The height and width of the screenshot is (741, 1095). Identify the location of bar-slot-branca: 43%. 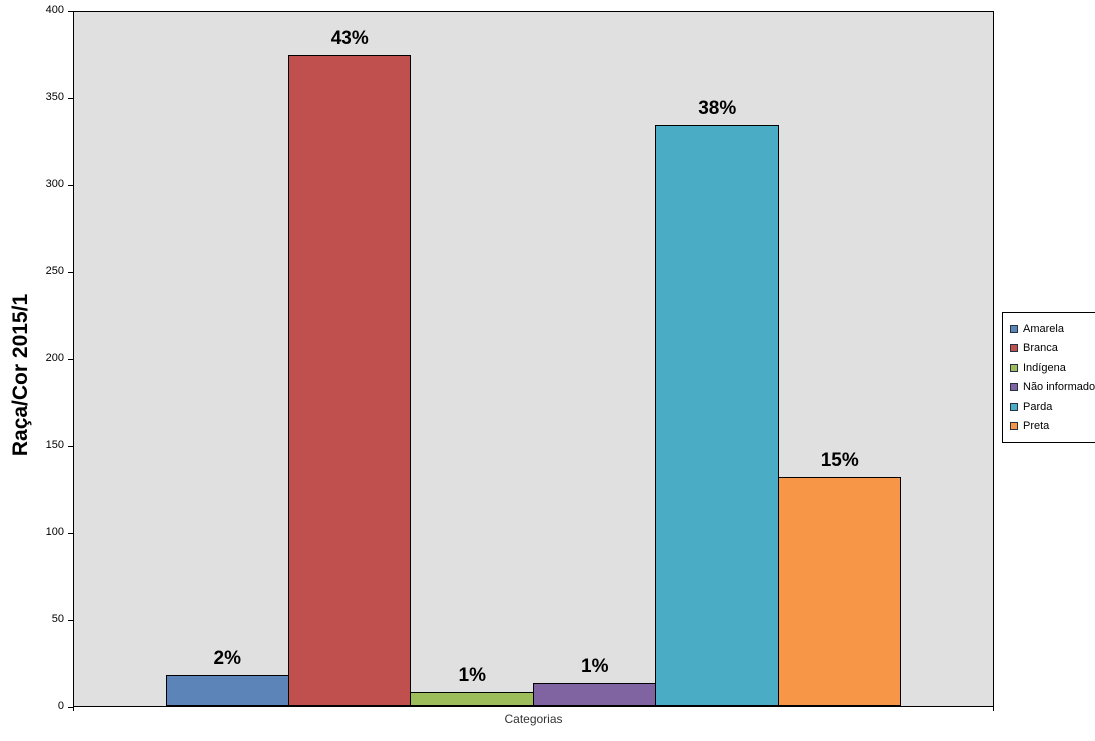
(349, 359).